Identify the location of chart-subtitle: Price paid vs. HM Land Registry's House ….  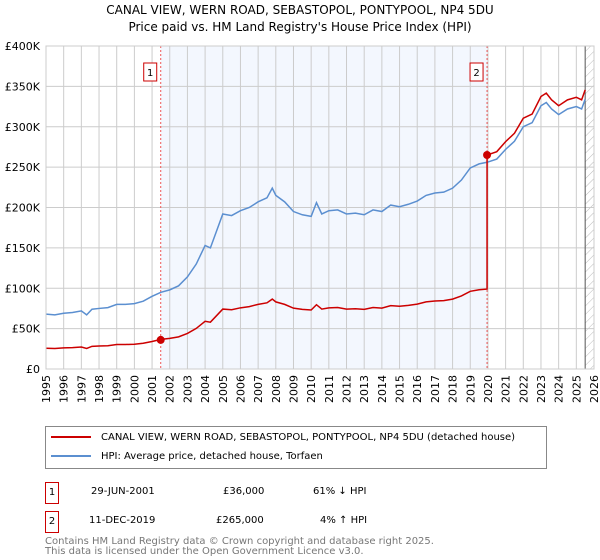
(300, 27).